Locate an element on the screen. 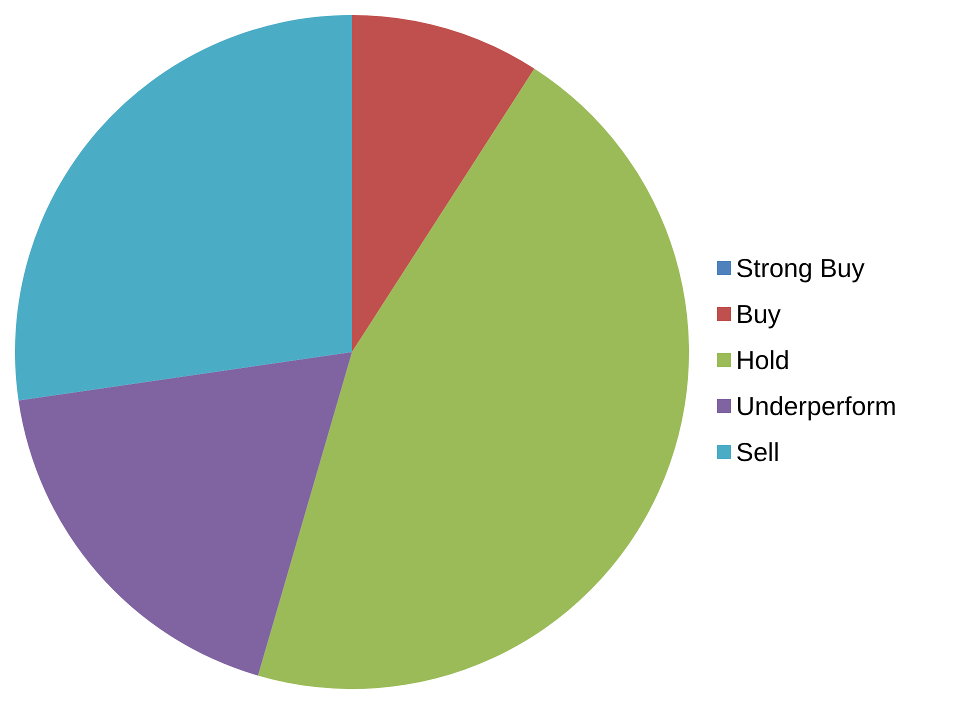  legend-label: Hold is located at coordinates (763, 360).